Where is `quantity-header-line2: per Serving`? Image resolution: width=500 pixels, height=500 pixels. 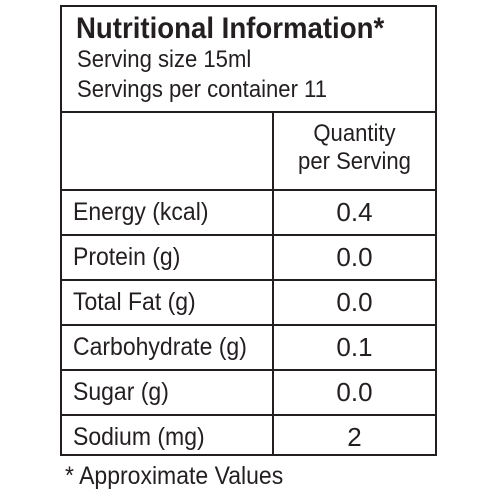
quantity-header-line2: per Serving is located at coordinates (354, 161).